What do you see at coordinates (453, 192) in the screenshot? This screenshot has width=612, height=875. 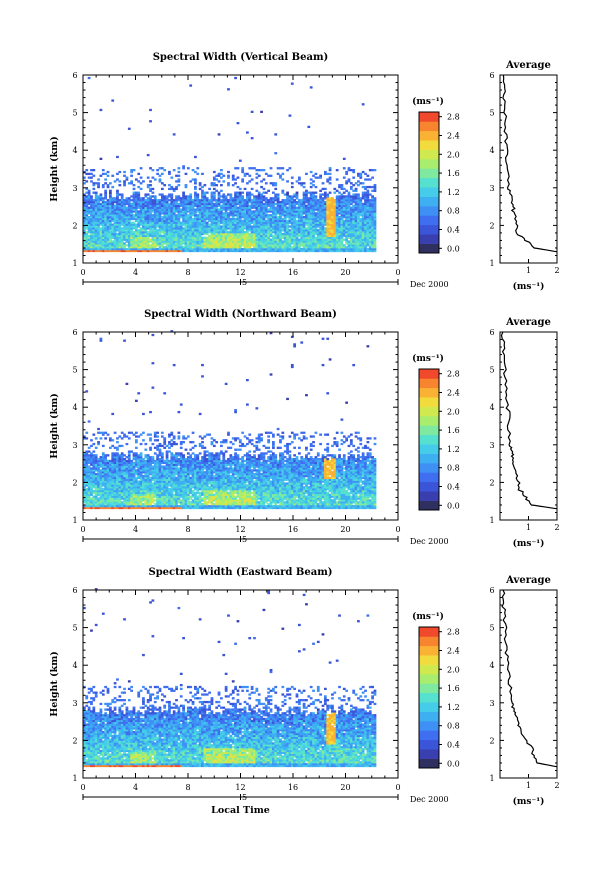 I see `colorbar-tick-label: 1.2` at bounding box center [453, 192].